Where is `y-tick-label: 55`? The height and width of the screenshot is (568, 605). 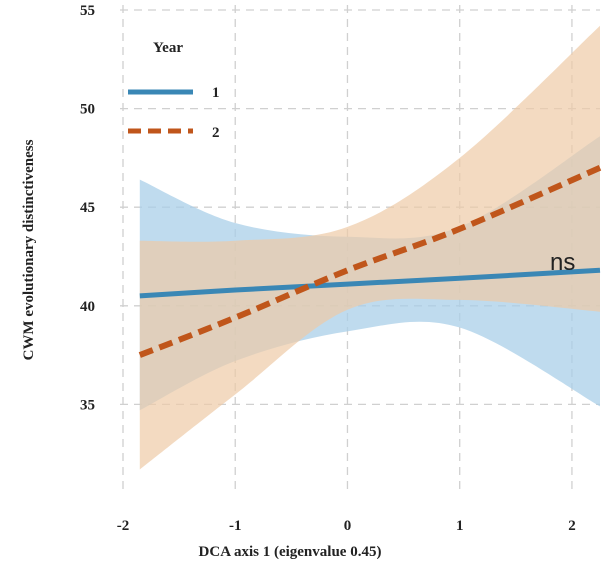 y-tick-label: 55 is located at coordinates (87, 11).